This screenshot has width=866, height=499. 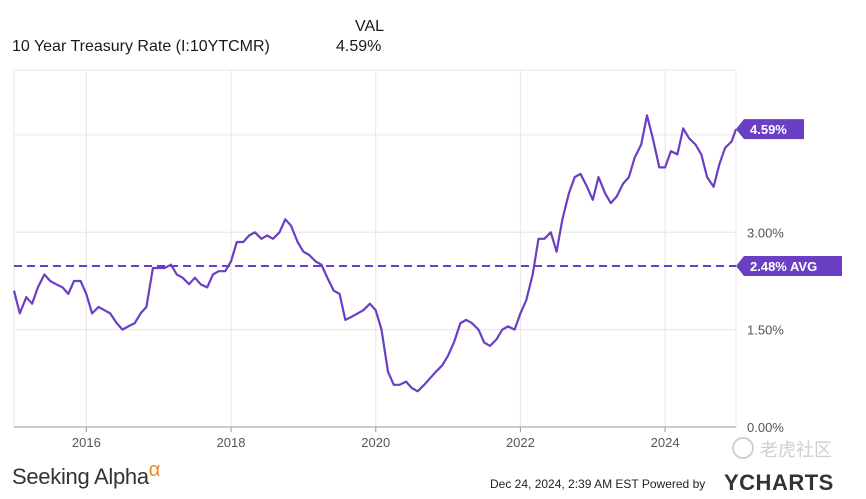 I want to click on y-tick-label: 1.50%, so click(x=765, y=330).